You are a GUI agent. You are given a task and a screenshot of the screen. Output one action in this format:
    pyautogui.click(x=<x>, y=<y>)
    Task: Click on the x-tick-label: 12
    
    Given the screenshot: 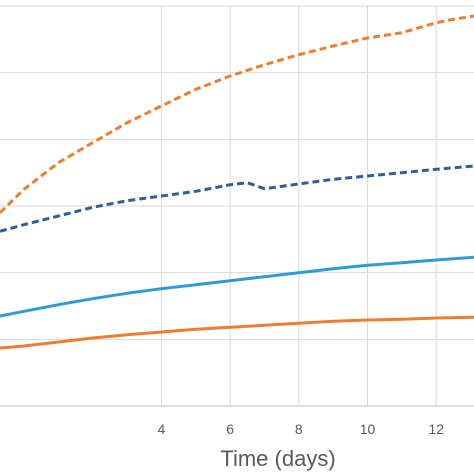 What is the action you would take?
    pyautogui.click(x=436, y=429)
    